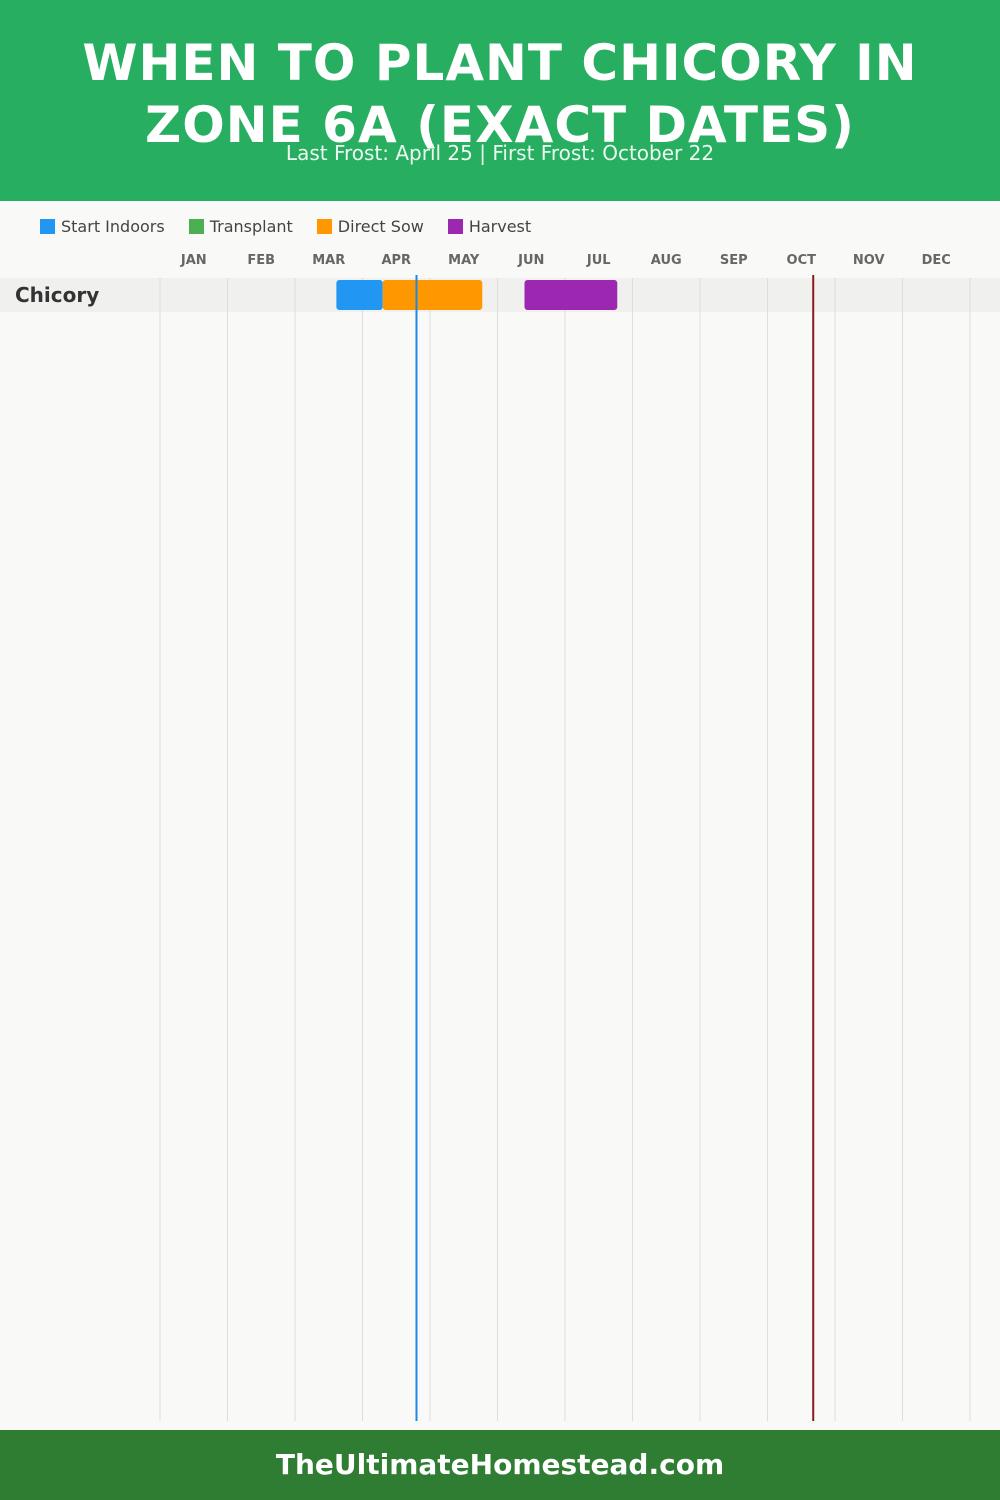  Describe the element at coordinates (328, 260) in the screenshot. I see `month-label: MAR` at that location.